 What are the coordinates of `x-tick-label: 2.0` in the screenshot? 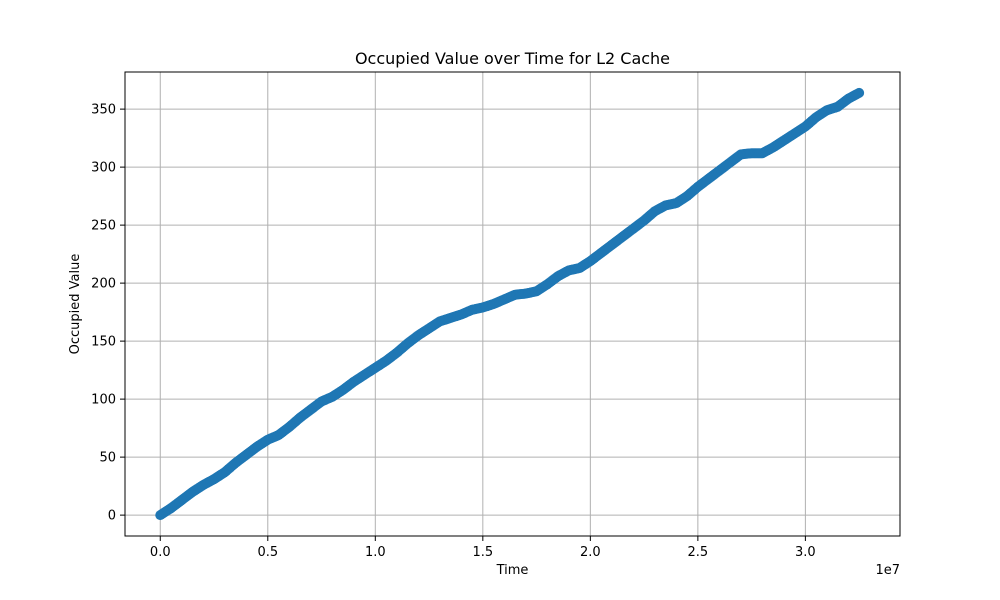 It's located at (590, 552).